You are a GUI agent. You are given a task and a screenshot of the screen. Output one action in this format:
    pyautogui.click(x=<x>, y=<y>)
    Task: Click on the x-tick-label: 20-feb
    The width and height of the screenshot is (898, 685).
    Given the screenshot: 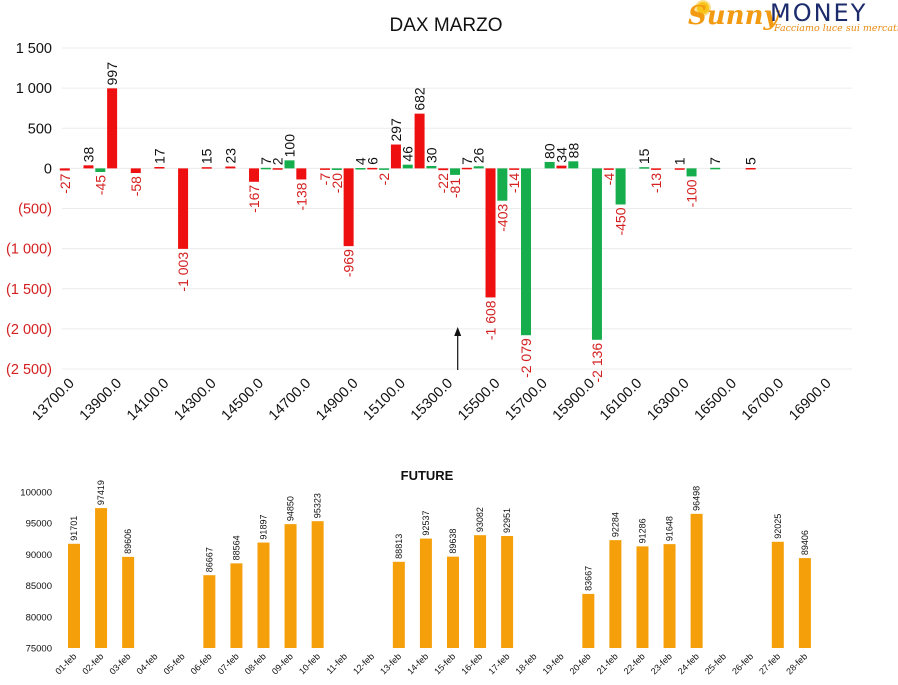 What is the action you would take?
    pyautogui.click(x=580, y=663)
    